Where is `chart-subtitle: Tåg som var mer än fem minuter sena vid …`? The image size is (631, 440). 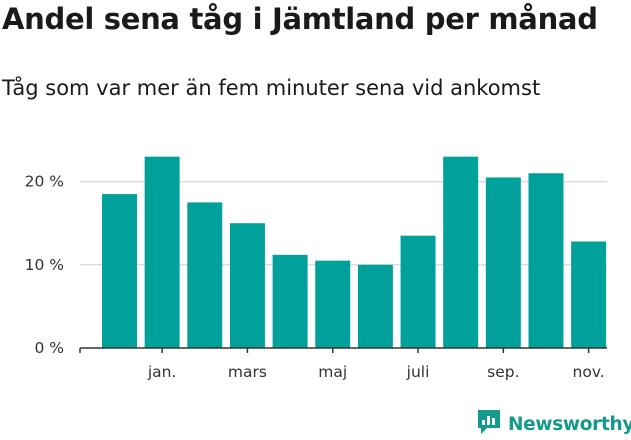
chart-subtitle: Tåg som var mer än fem minuter sena vid … is located at coordinates (271, 88).